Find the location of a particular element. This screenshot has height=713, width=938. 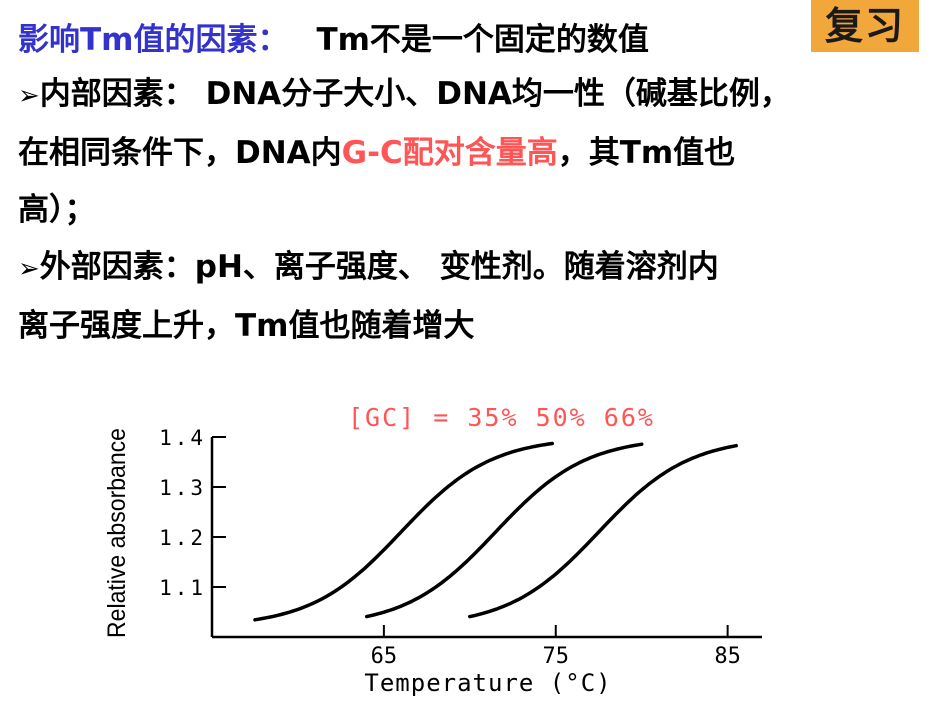

y-tick-label-2: 1.3 is located at coordinates (182, 488).